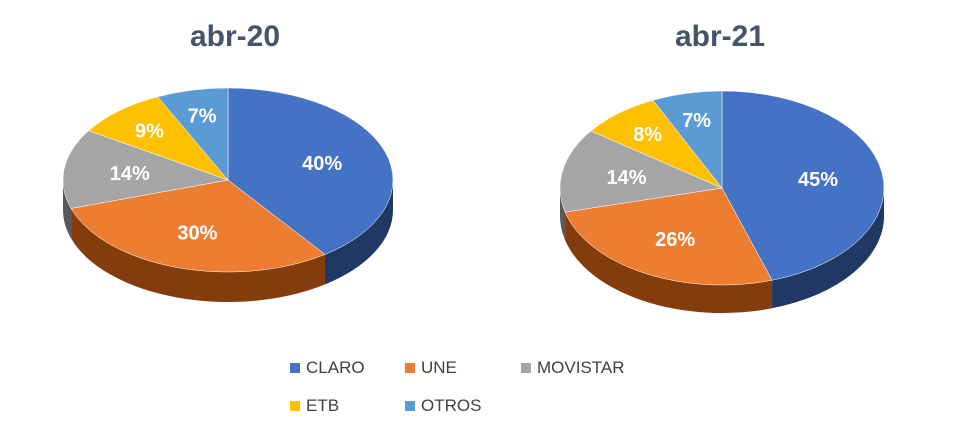  What do you see at coordinates (235, 36) in the screenshot?
I see `chart-title-abr-20: abr-20` at bounding box center [235, 36].